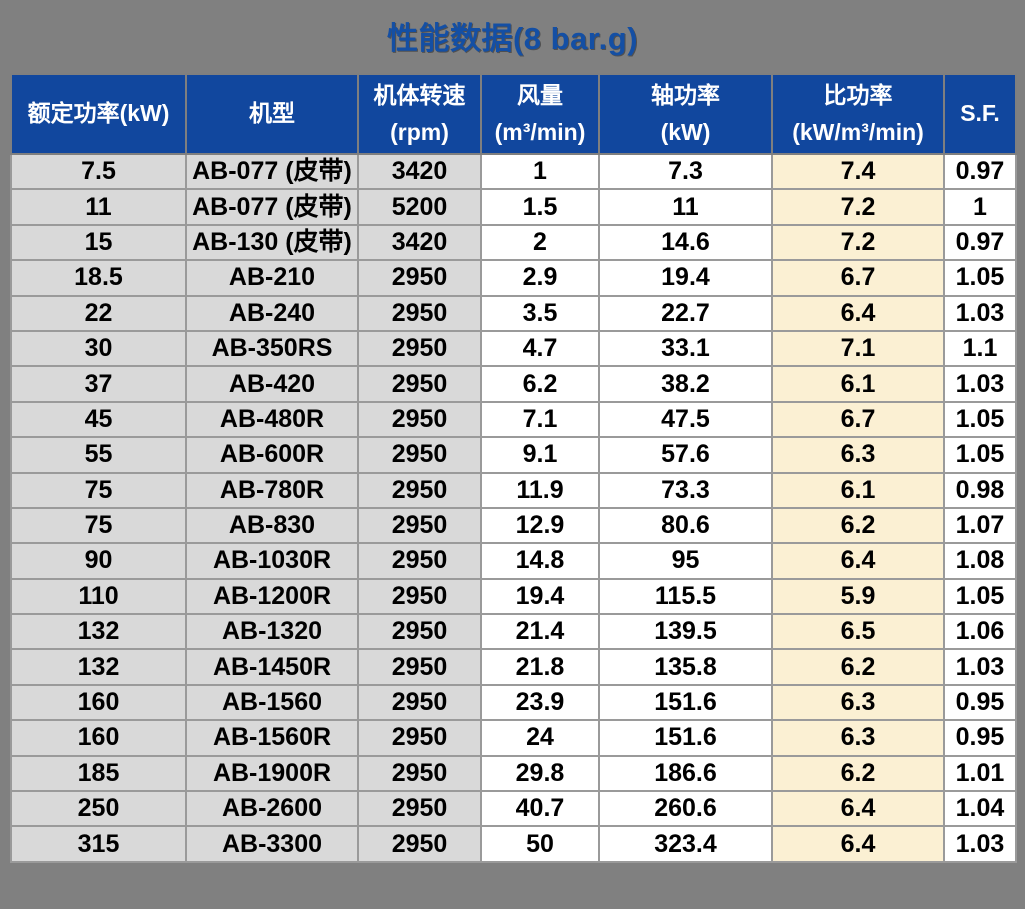  Describe the element at coordinates (98, 242) in the screenshot. I see `cell-rated-power: 15` at that location.